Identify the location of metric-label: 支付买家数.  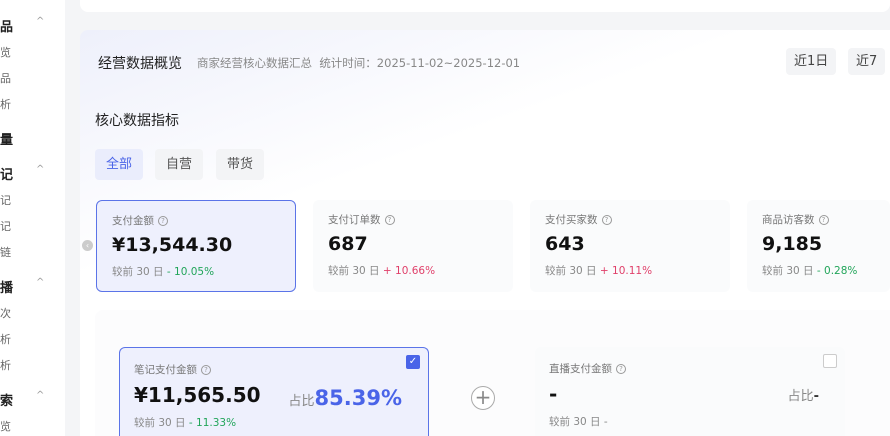
(571, 220).